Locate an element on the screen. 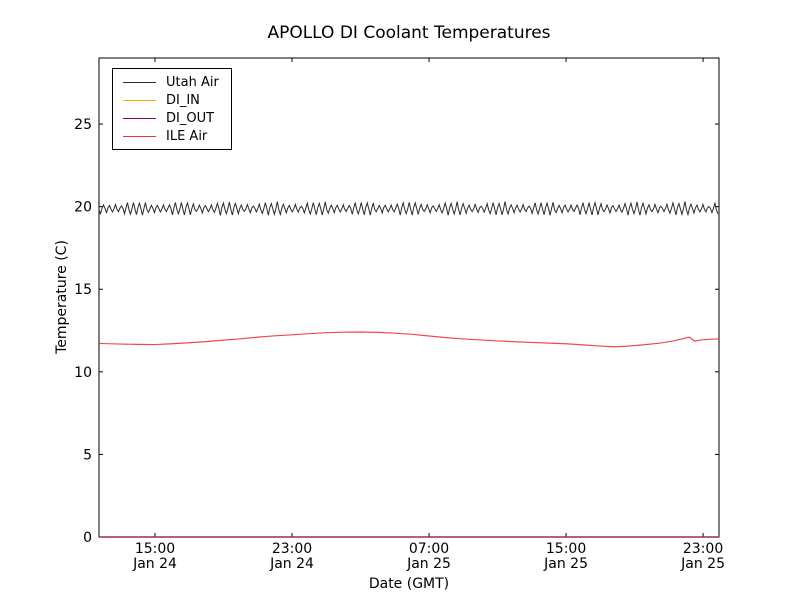 The image size is (800, 600). x-tick-label-time: 07:00 is located at coordinates (429, 549).